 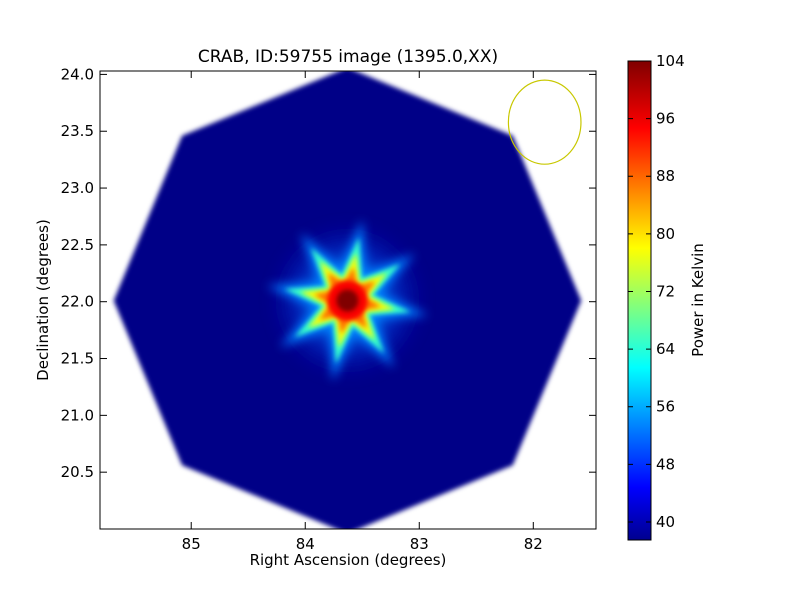 I want to click on x-tick-label: 84, so click(x=305, y=544).